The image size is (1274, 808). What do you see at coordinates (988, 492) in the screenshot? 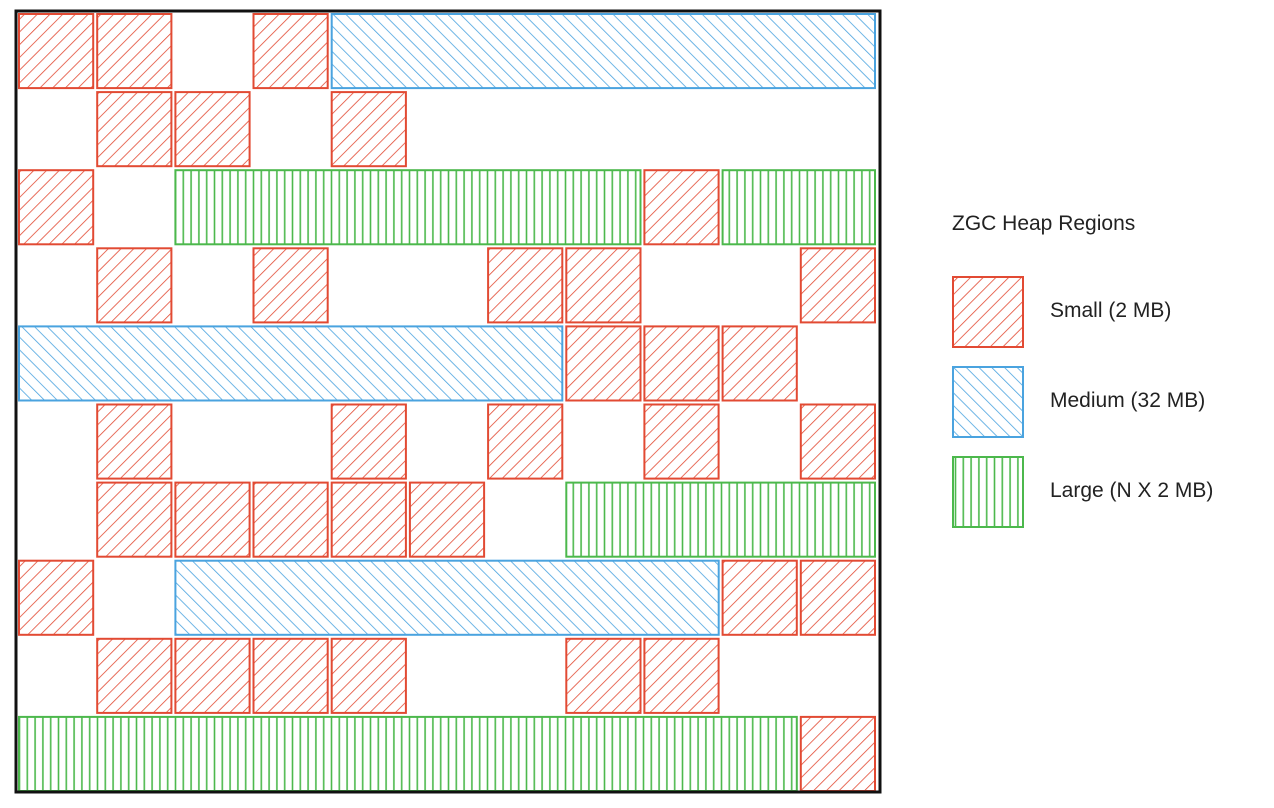
I see `legend-swatch-large` at bounding box center [988, 492].